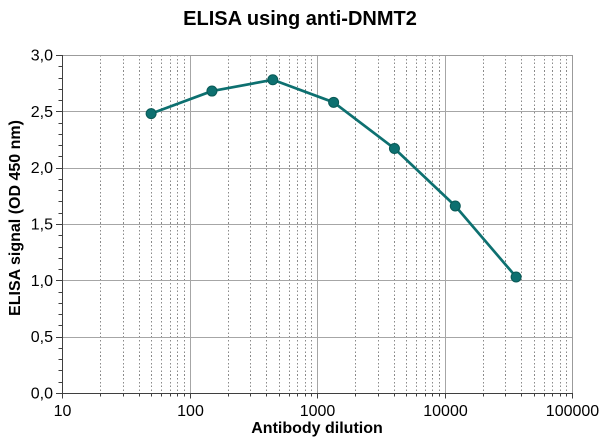  What do you see at coordinates (42, 394) in the screenshot?
I see `y-tick-label: 0,0` at bounding box center [42, 394].